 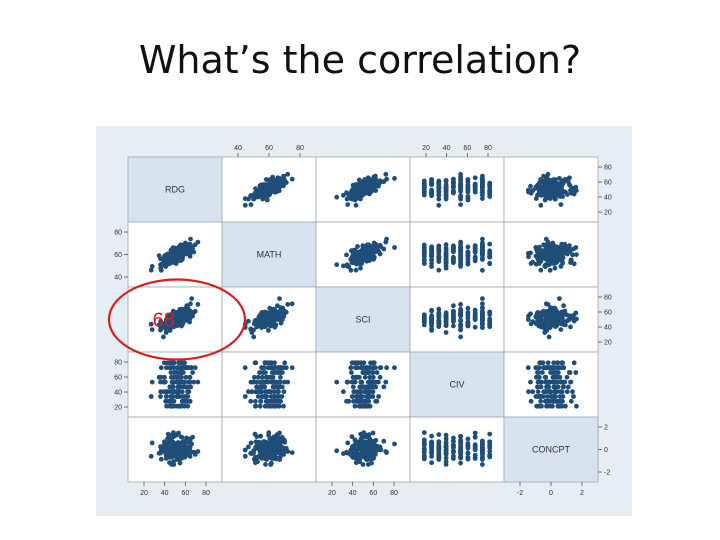 What do you see at coordinates (608, 328) in the screenshot?
I see `tick-label: 40` at bounding box center [608, 328].